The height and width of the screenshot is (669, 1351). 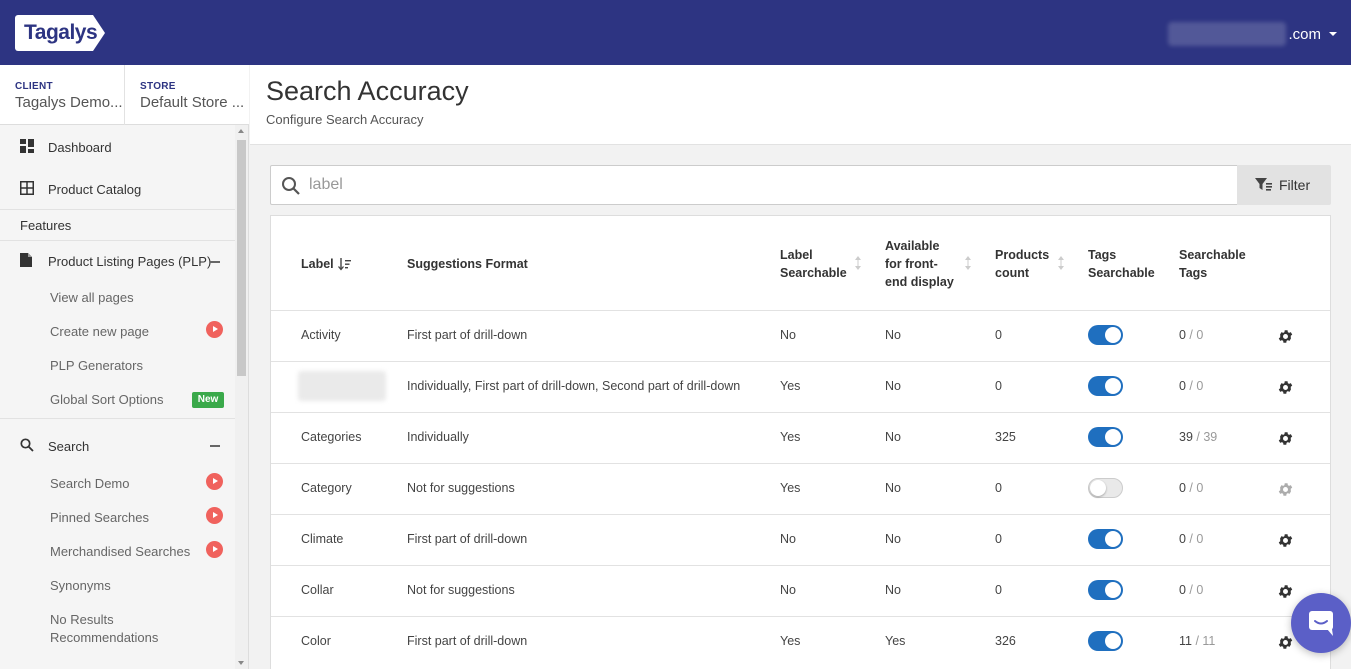 I want to click on cell-format: Not for suggestions, so click(x=461, y=590).